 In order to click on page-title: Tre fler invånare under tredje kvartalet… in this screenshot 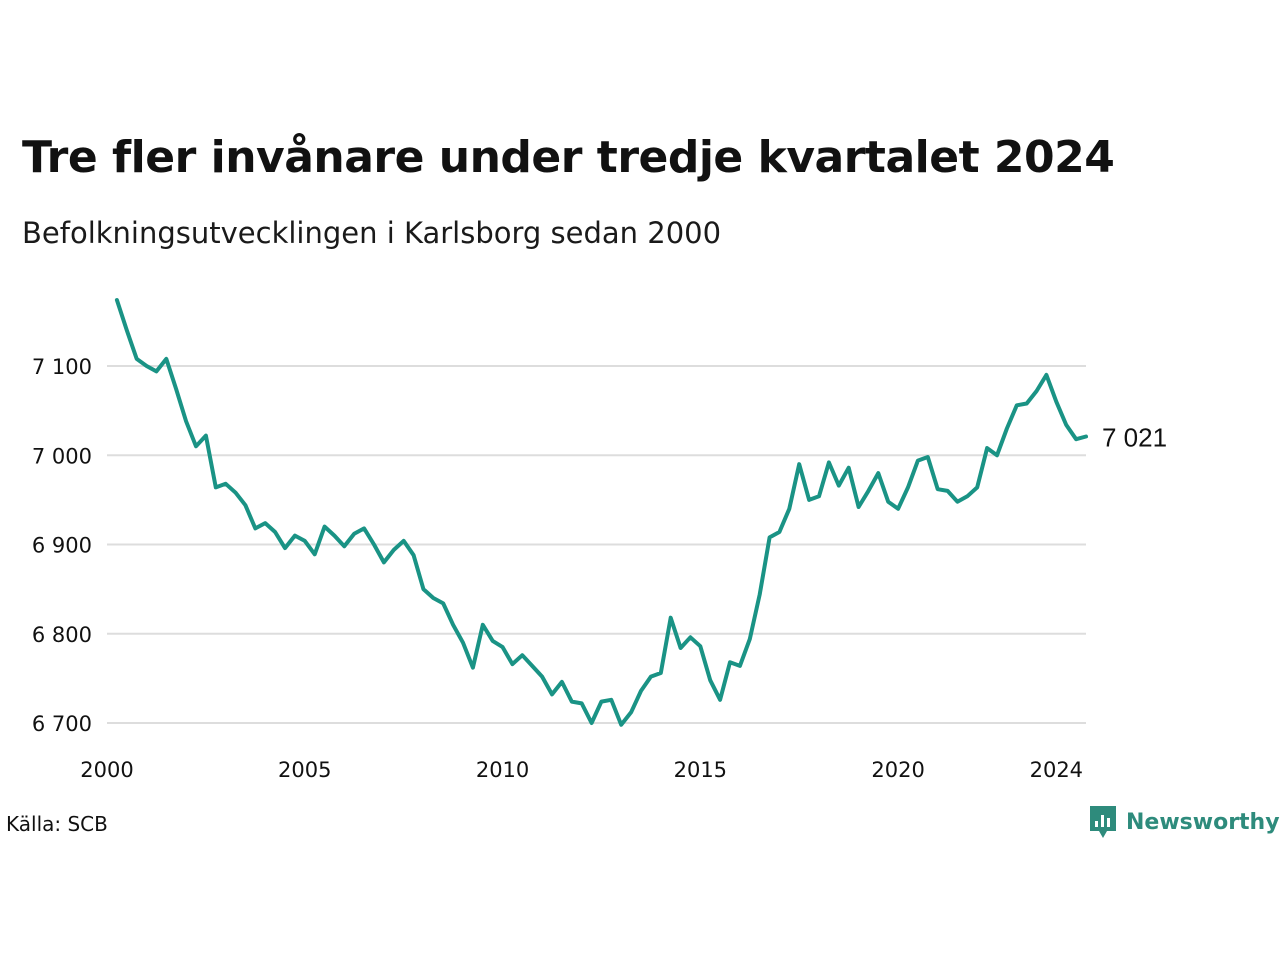, I will do `click(568, 157)`.